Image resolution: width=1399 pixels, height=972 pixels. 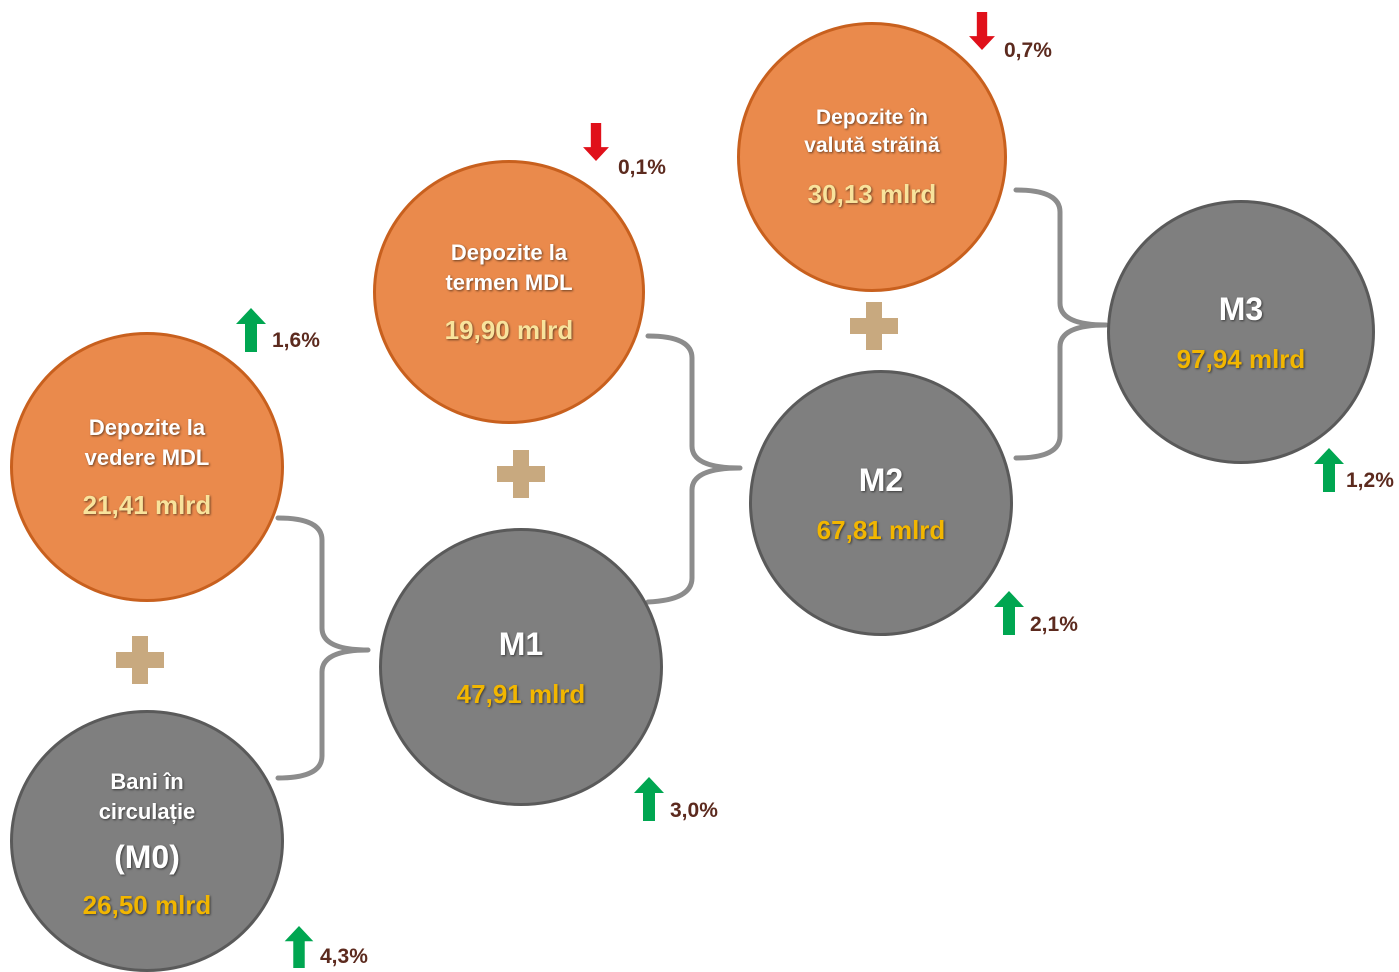 What do you see at coordinates (147, 781) in the screenshot?
I see `node-m0-line1: Bani în` at bounding box center [147, 781].